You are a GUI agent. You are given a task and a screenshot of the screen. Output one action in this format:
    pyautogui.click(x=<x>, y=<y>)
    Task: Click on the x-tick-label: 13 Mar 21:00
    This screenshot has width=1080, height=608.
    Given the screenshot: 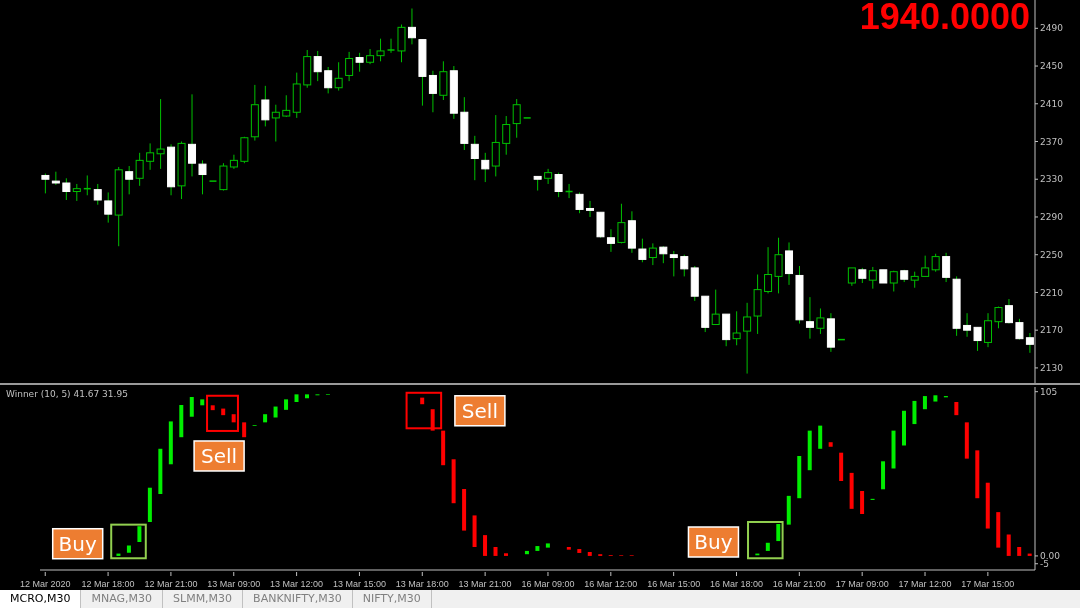 What is the action you would take?
    pyautogui.click(x=485, y=584)
    